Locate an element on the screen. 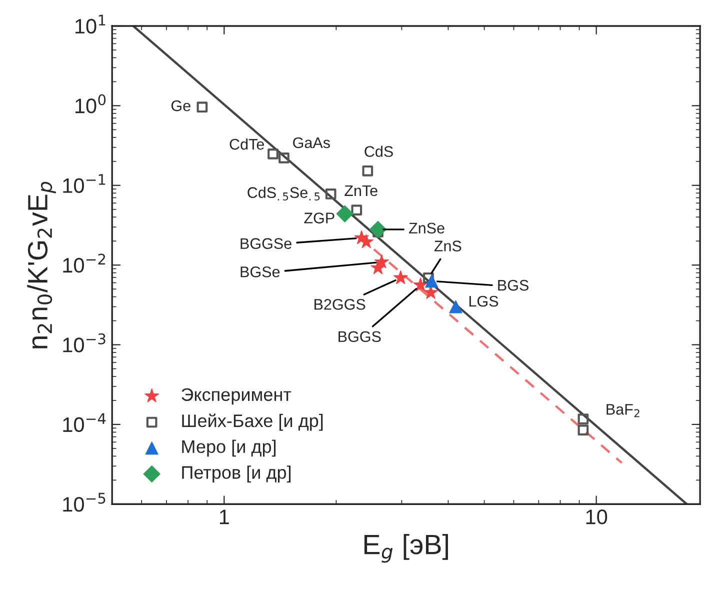 The width and height of the screenshot is (705, 591). y-tick-label: 10$^{0}$ is located at coordinates (90, 104).